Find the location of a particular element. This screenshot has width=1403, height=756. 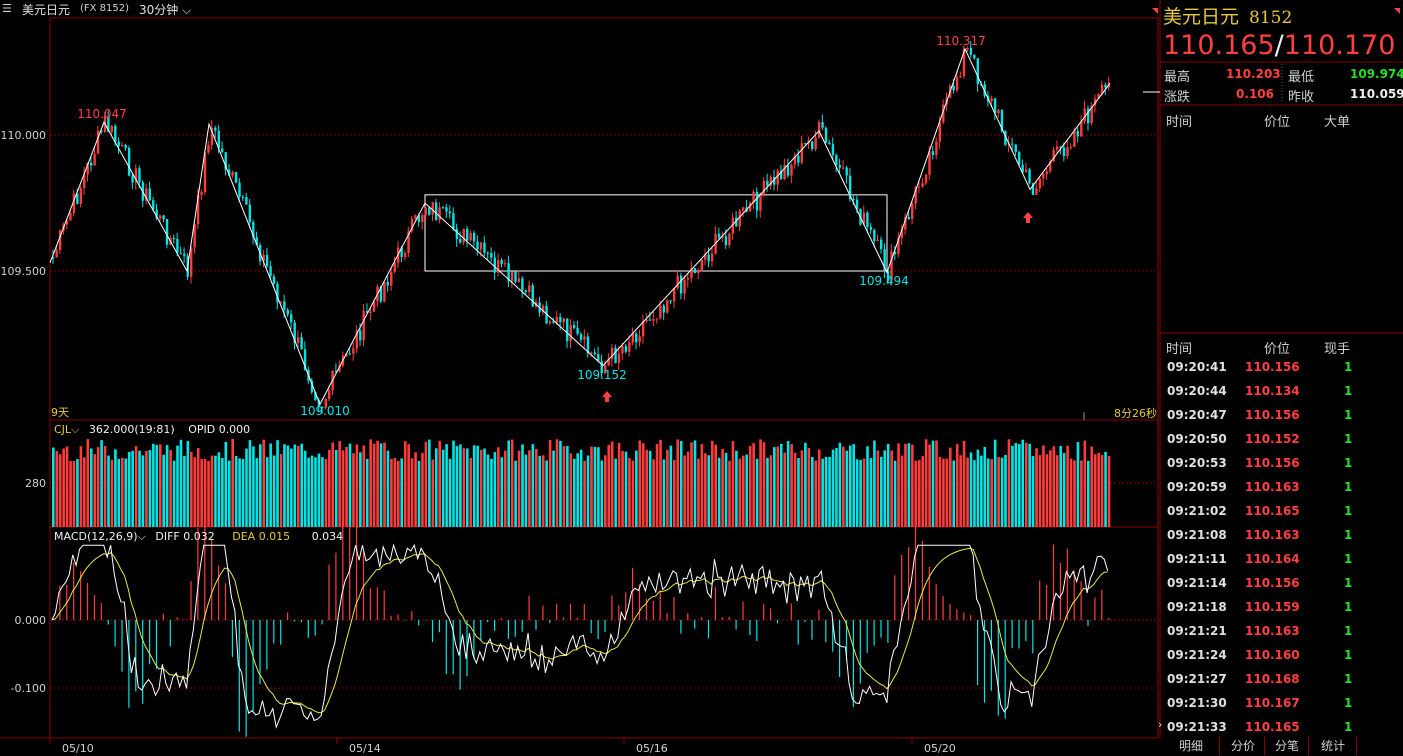

countdown-label: 8分26秒 is located at coordinates (1135, 413).